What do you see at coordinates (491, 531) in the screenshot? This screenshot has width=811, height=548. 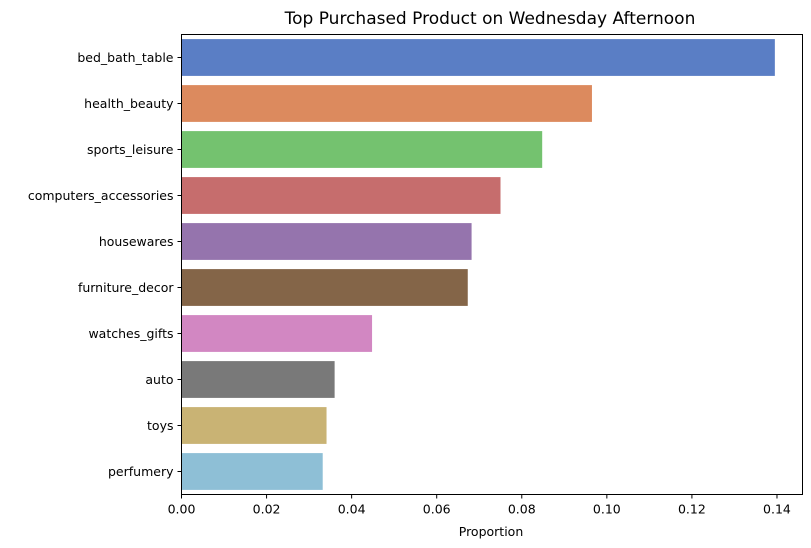 I see `x-axis-label: Proportion` at bounding box center [491, 531].